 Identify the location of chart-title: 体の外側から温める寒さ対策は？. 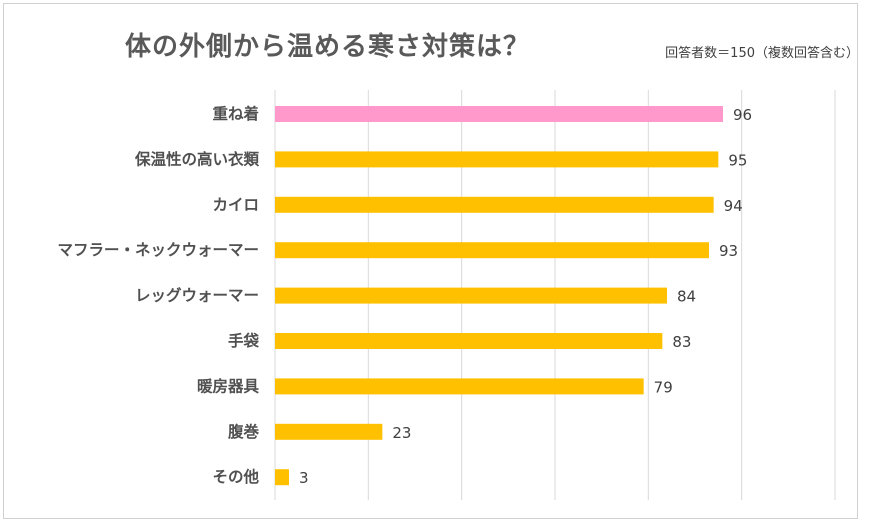
(328, 47).